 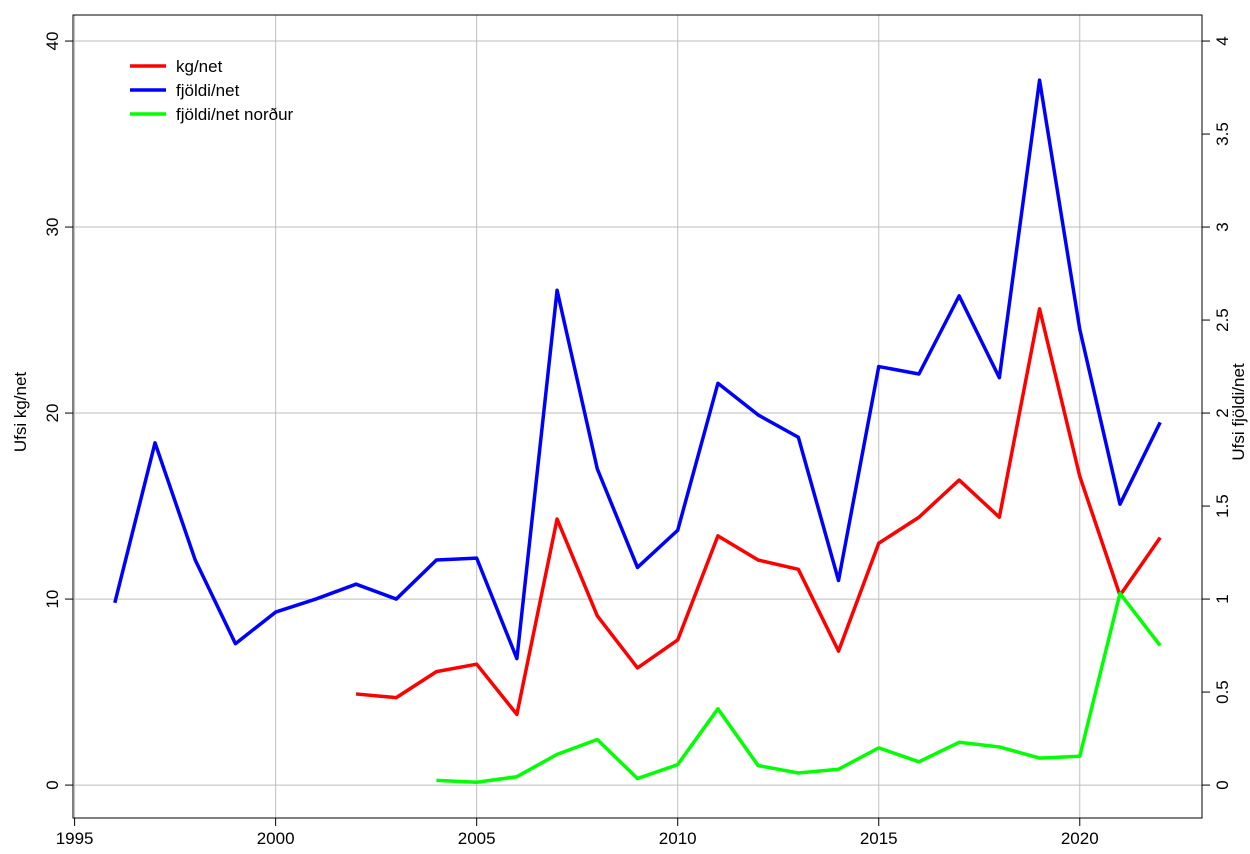 I want to click on y-tick-label: 40, so click(x=52, y=41).